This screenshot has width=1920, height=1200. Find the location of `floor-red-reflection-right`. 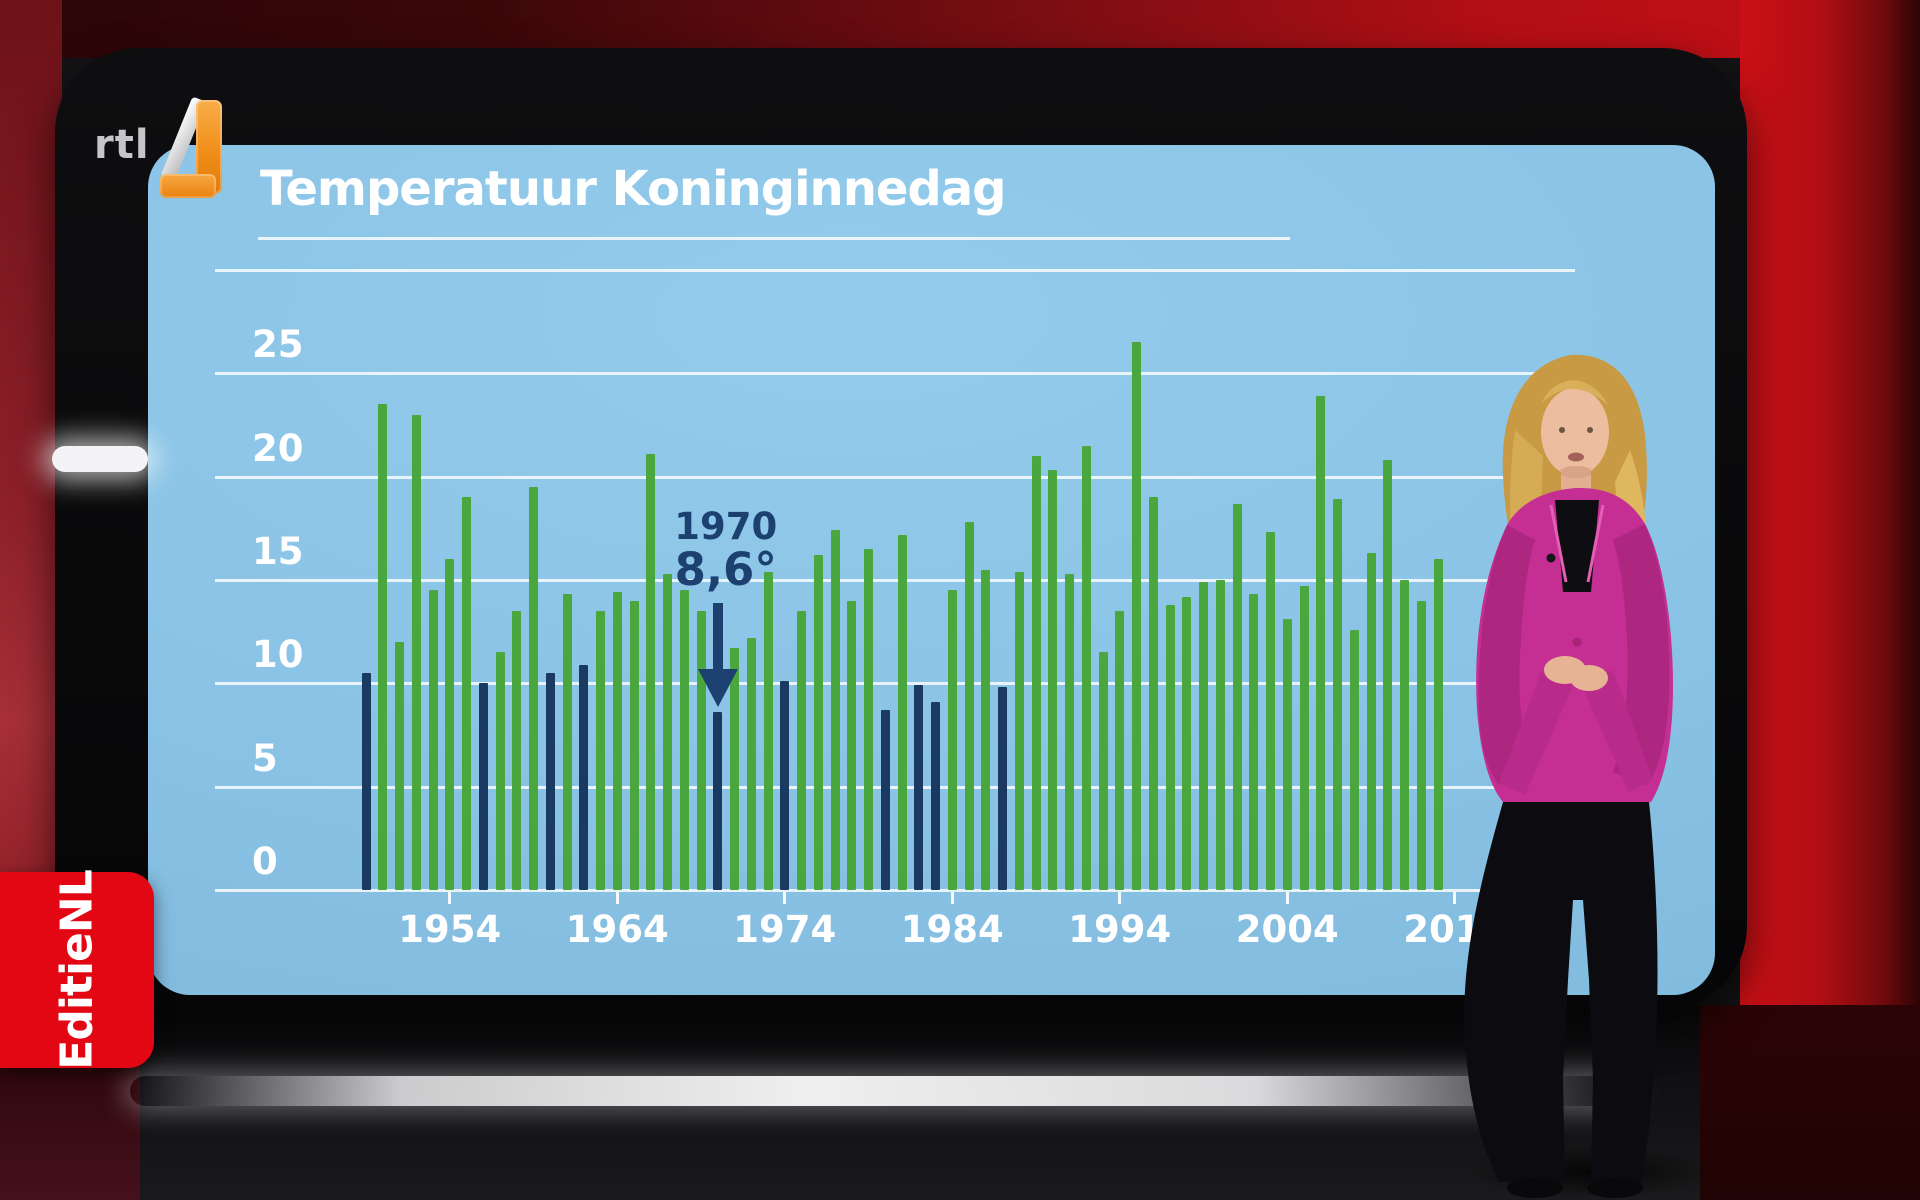

floor-red-reflection-right is located at coordinates (1810, 1102).